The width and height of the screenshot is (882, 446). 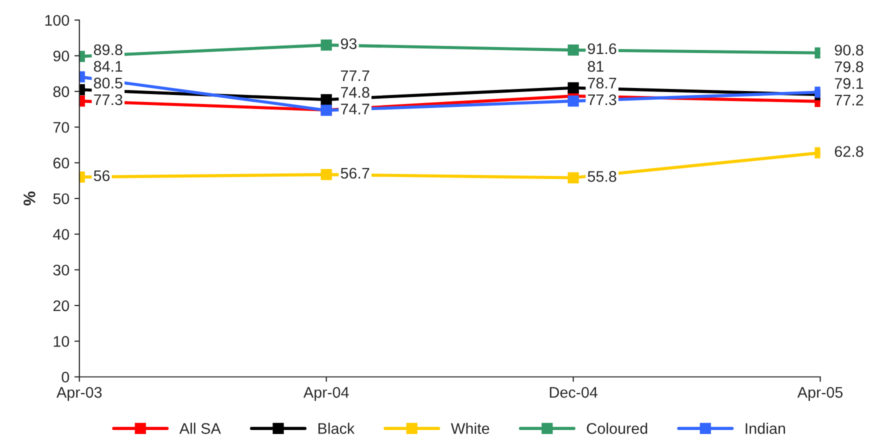 What do you see at coordinates (61, 56) in the screenshot?
I see `y-tick-label: 90` at bounding box center [61, 56].